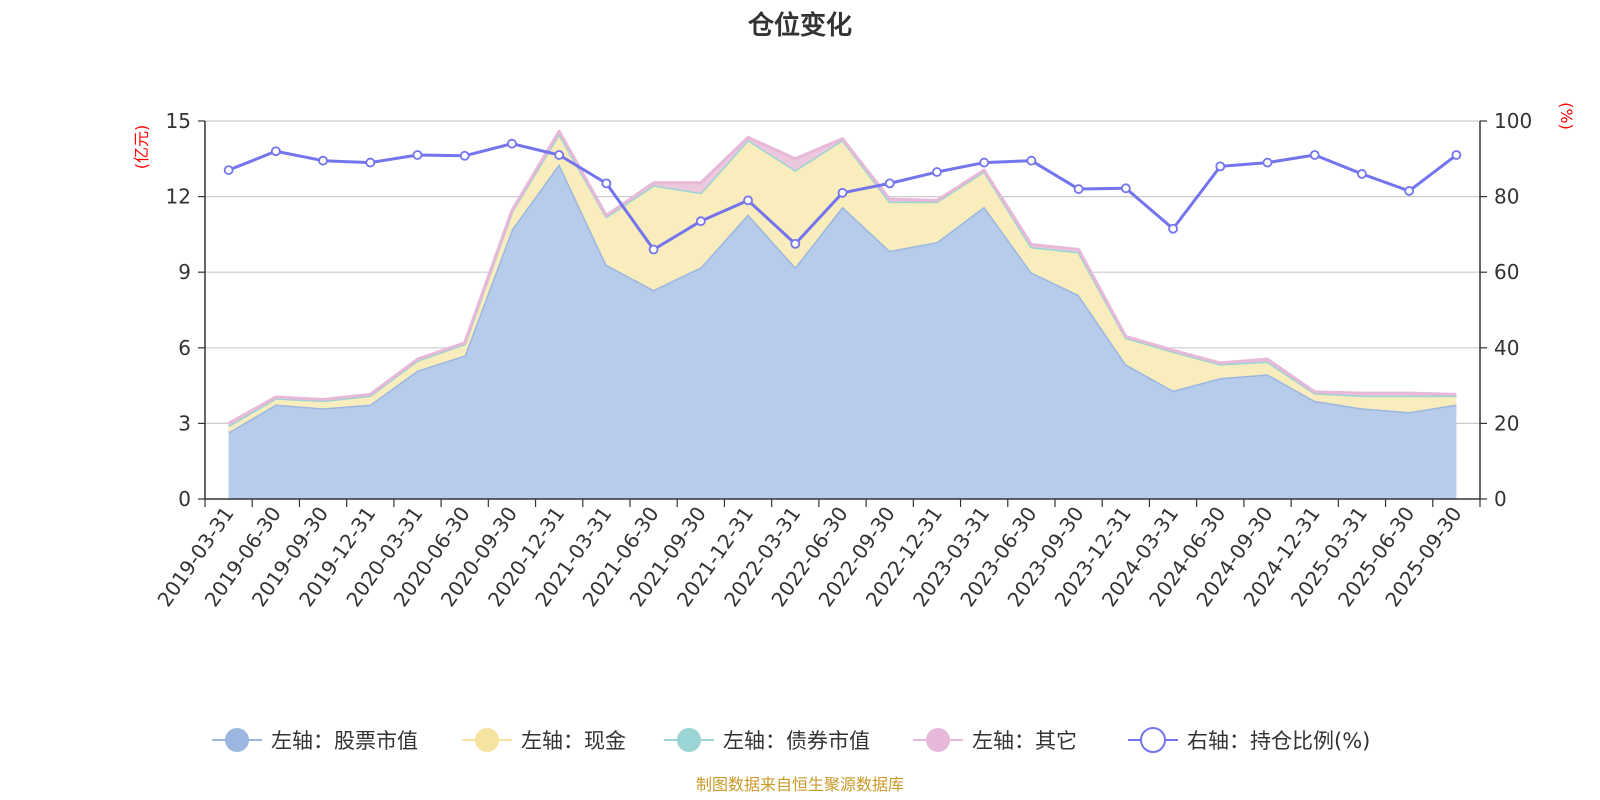  Describe the element at coordinates (1278, 741) in the screenshot. I see `legend-label: 右轴：持仓比例(%)` at that location.